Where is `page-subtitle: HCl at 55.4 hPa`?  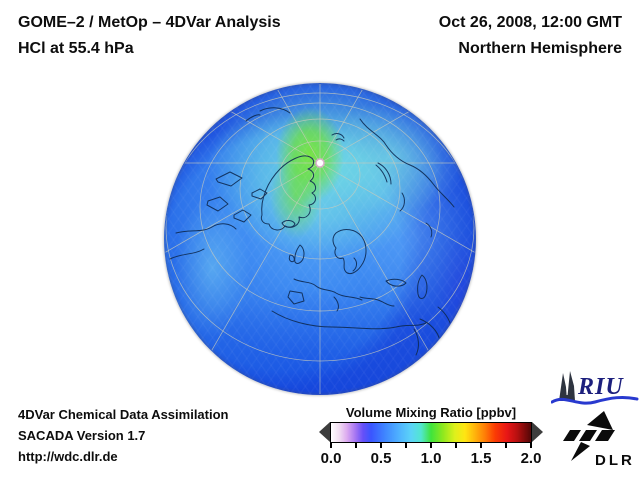 page-subtitle: HCl at 55.4 hPa is located at coordinates (76, 48).